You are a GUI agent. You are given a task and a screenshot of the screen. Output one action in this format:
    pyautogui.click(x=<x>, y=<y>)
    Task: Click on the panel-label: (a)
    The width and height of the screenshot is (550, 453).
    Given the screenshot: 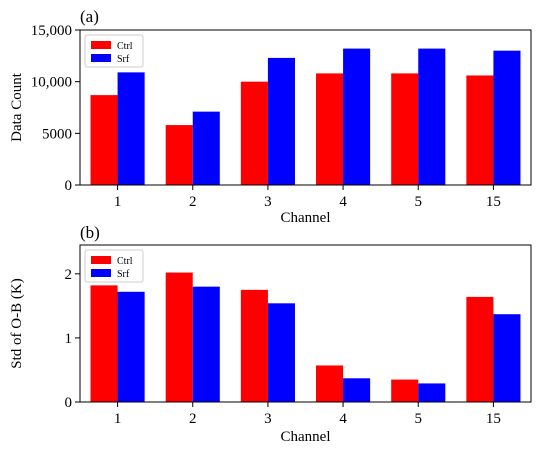 What is the action you would take?
    pyautogui.click(x=89, y=16)
    